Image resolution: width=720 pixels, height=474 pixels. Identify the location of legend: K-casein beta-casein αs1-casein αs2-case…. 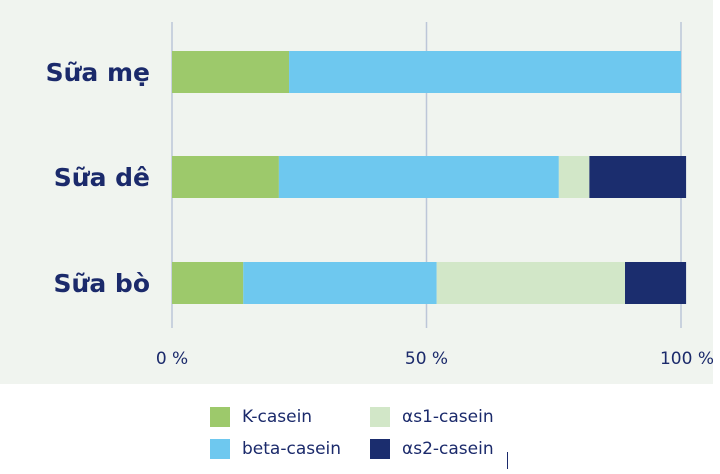
(354, 432).